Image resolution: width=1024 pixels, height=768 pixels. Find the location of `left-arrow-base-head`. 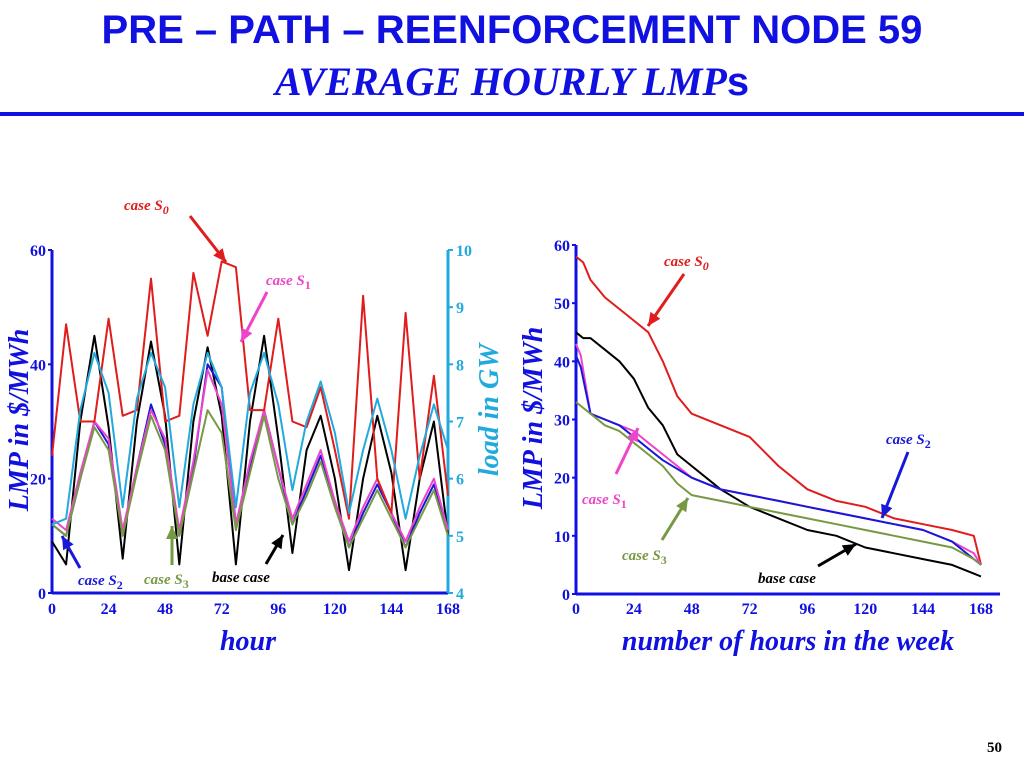

left-arrow-base-head is located at coordinates (277, 542).